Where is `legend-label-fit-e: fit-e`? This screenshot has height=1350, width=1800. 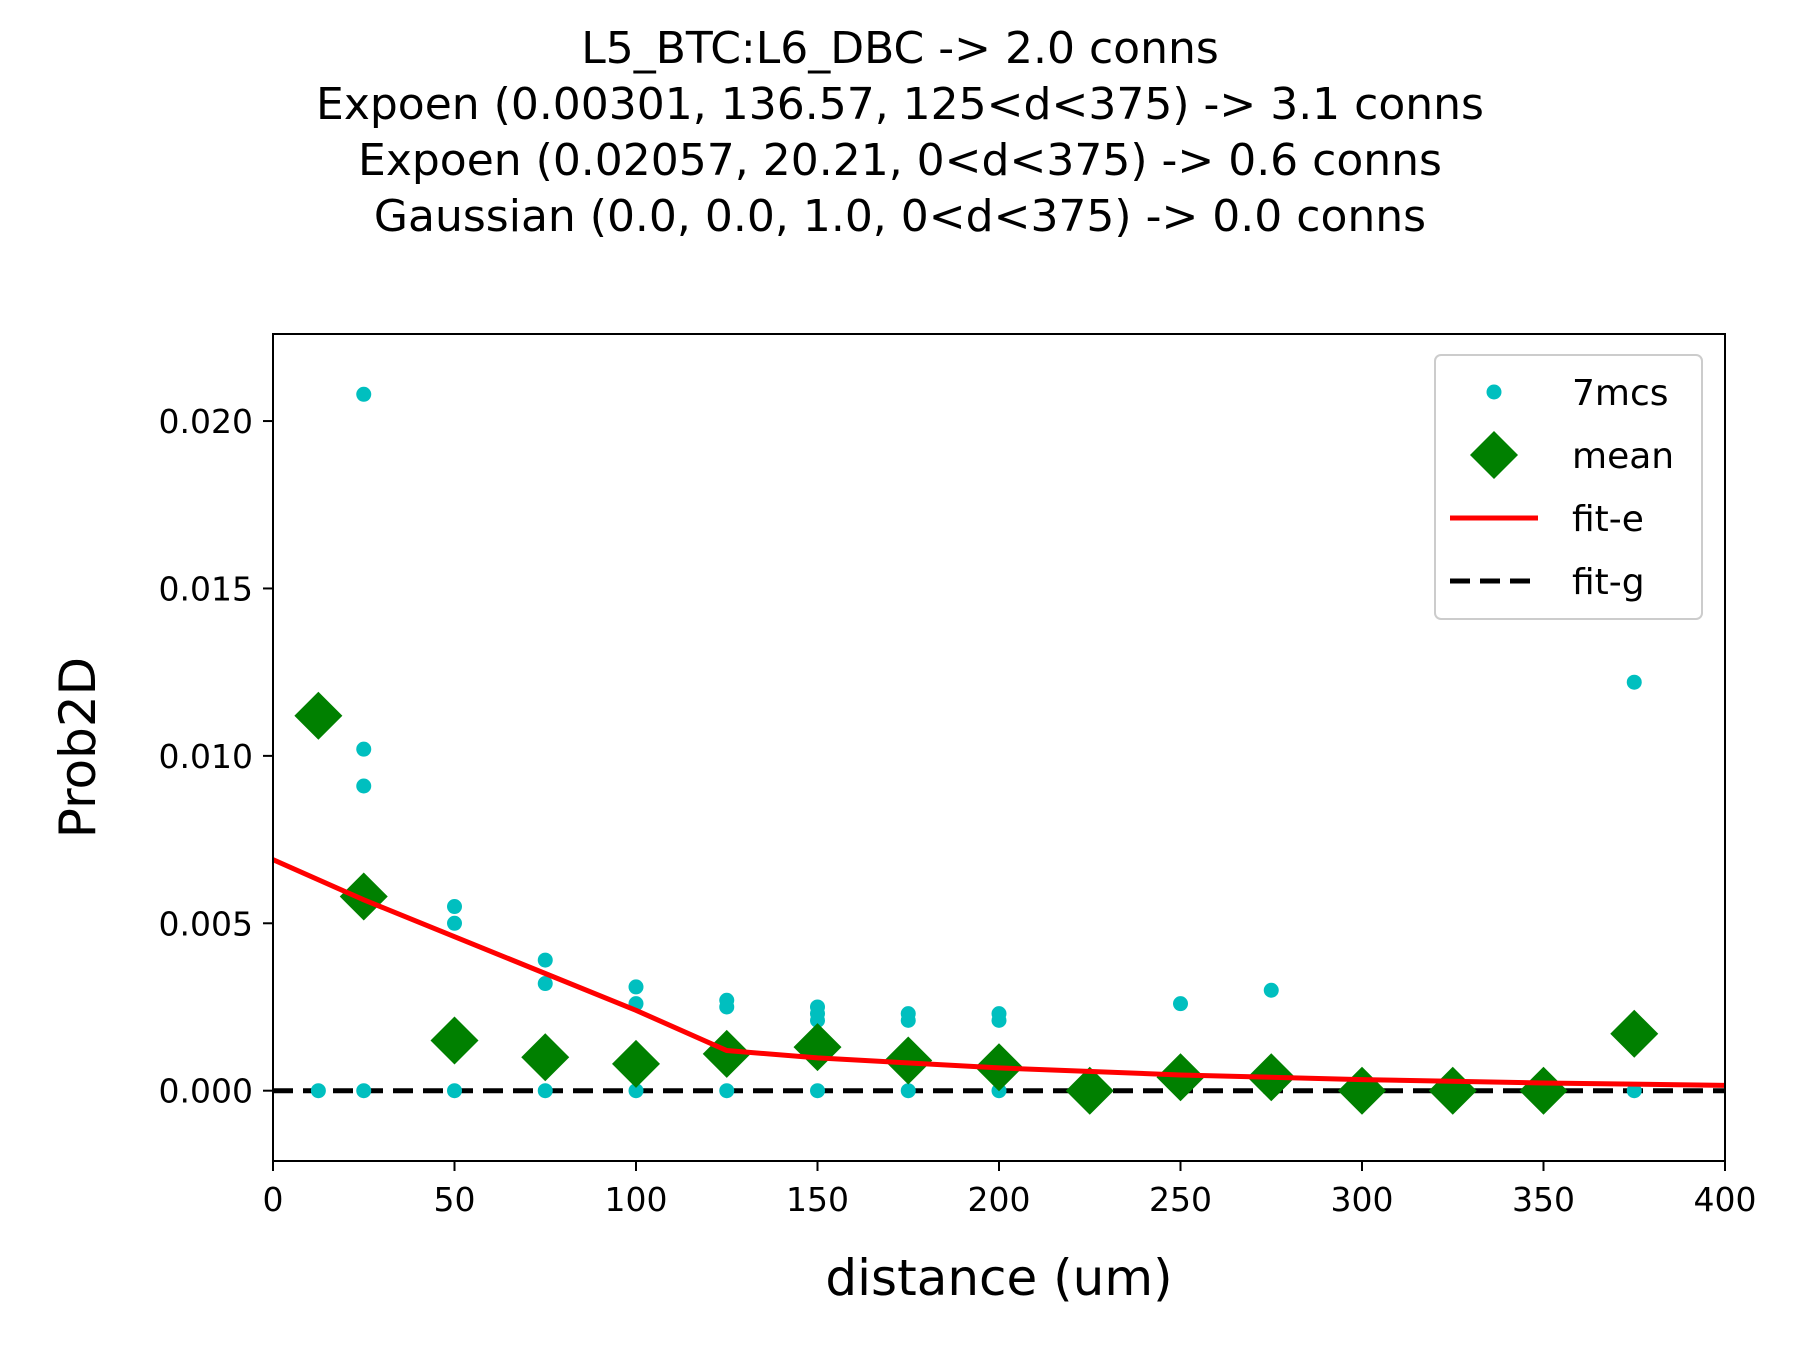 legend-label-fit-e: fit-e is located at coordinates (1608, 519).